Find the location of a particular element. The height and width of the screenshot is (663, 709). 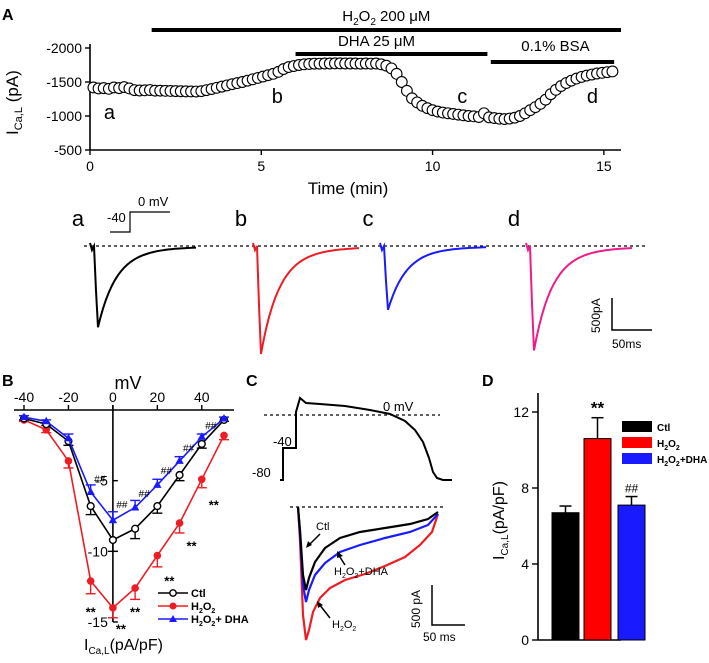

trace-label-d: d is located at coordinates (514, 218).